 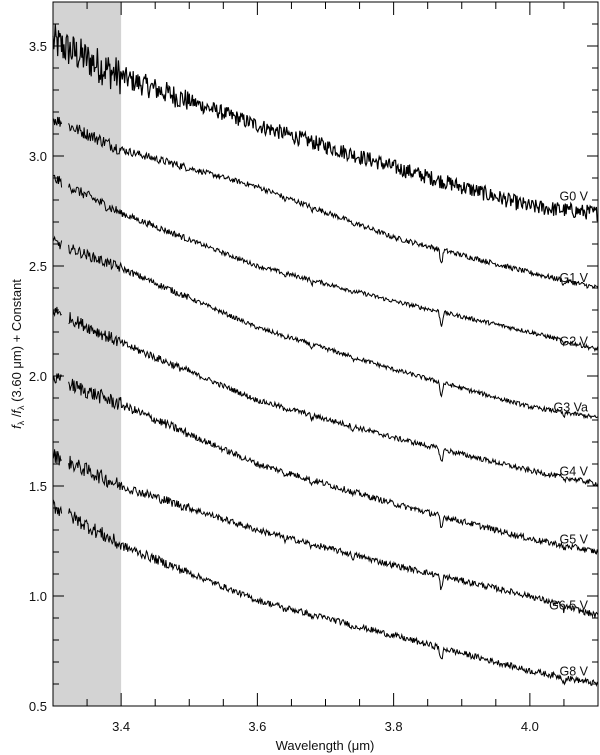 I want to click on series-labels: G0 V G1 V G2 V G3 Va G4 V G5 V G6.5 V G8 V, so click(x=569, y=433).